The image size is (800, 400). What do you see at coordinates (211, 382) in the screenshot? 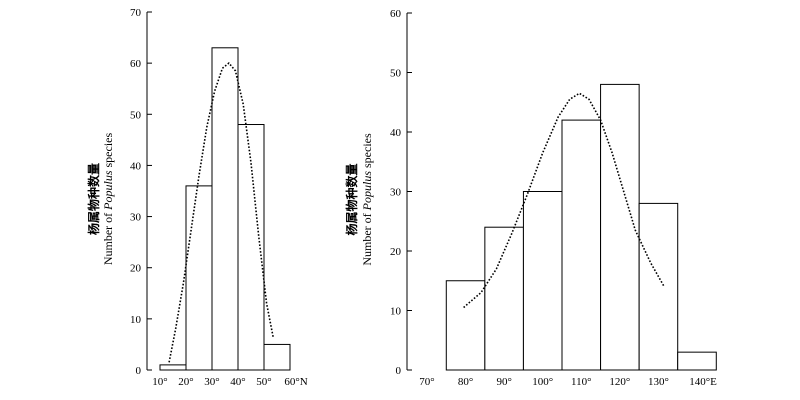
I see `x-tick-label-left-2: 30°` at bounding box center [211, 382].